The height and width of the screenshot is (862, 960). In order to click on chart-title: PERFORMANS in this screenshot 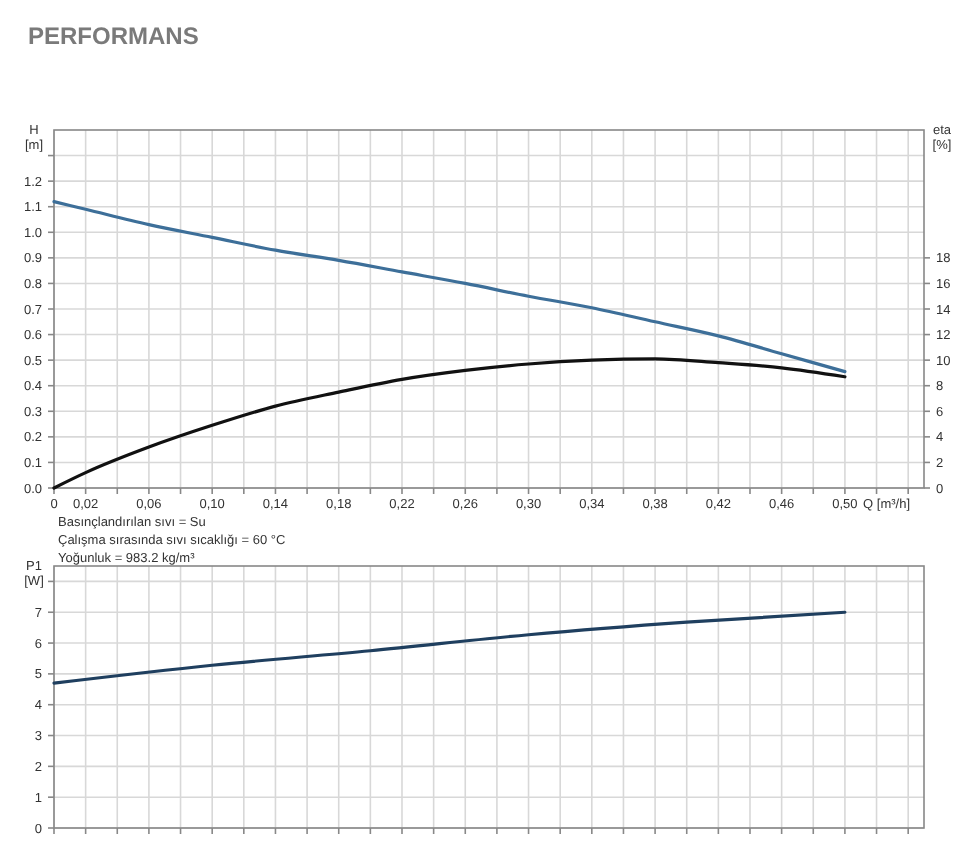, I will do `click(113, 36)`.